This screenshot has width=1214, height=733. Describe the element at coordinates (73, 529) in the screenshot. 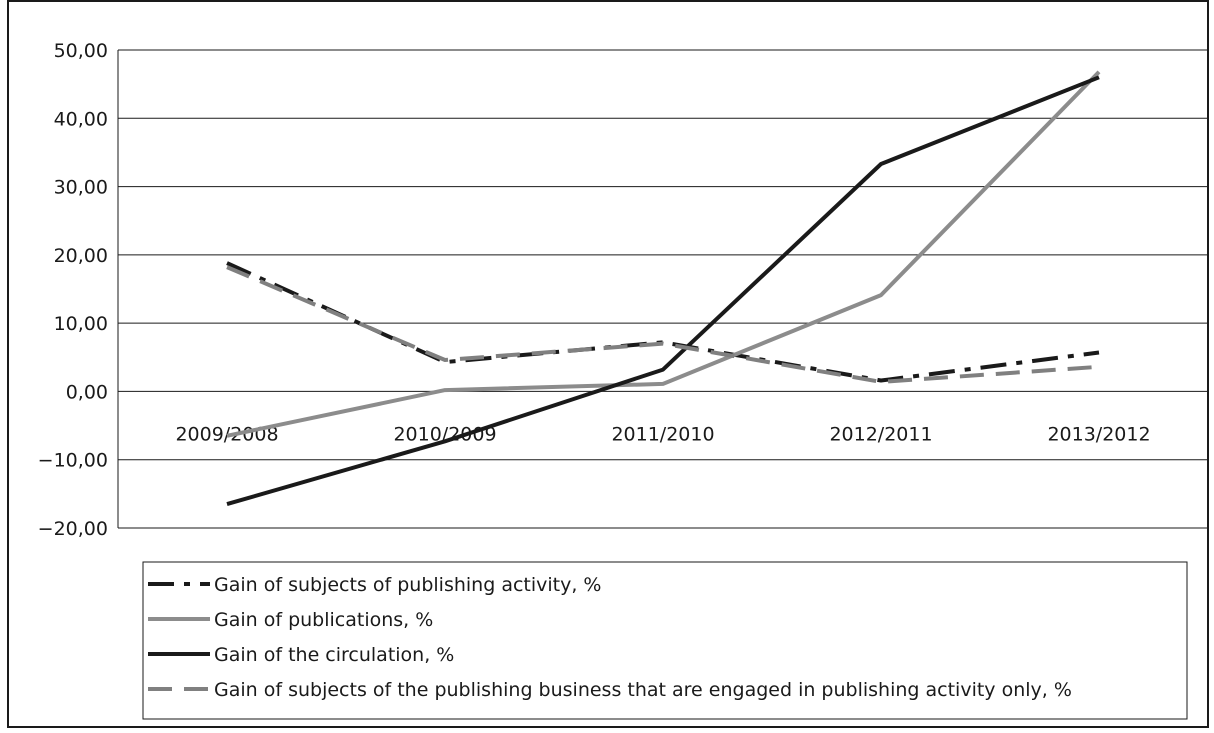

I see `y-tick-label: −20,00` at that location.